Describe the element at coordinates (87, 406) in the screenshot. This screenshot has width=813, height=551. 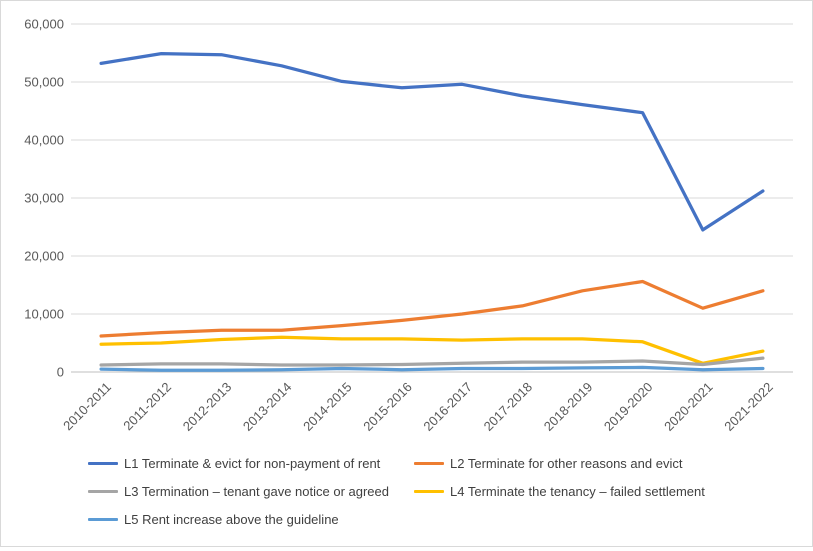
I see `x-tick-label: 2010-2011` at that location.